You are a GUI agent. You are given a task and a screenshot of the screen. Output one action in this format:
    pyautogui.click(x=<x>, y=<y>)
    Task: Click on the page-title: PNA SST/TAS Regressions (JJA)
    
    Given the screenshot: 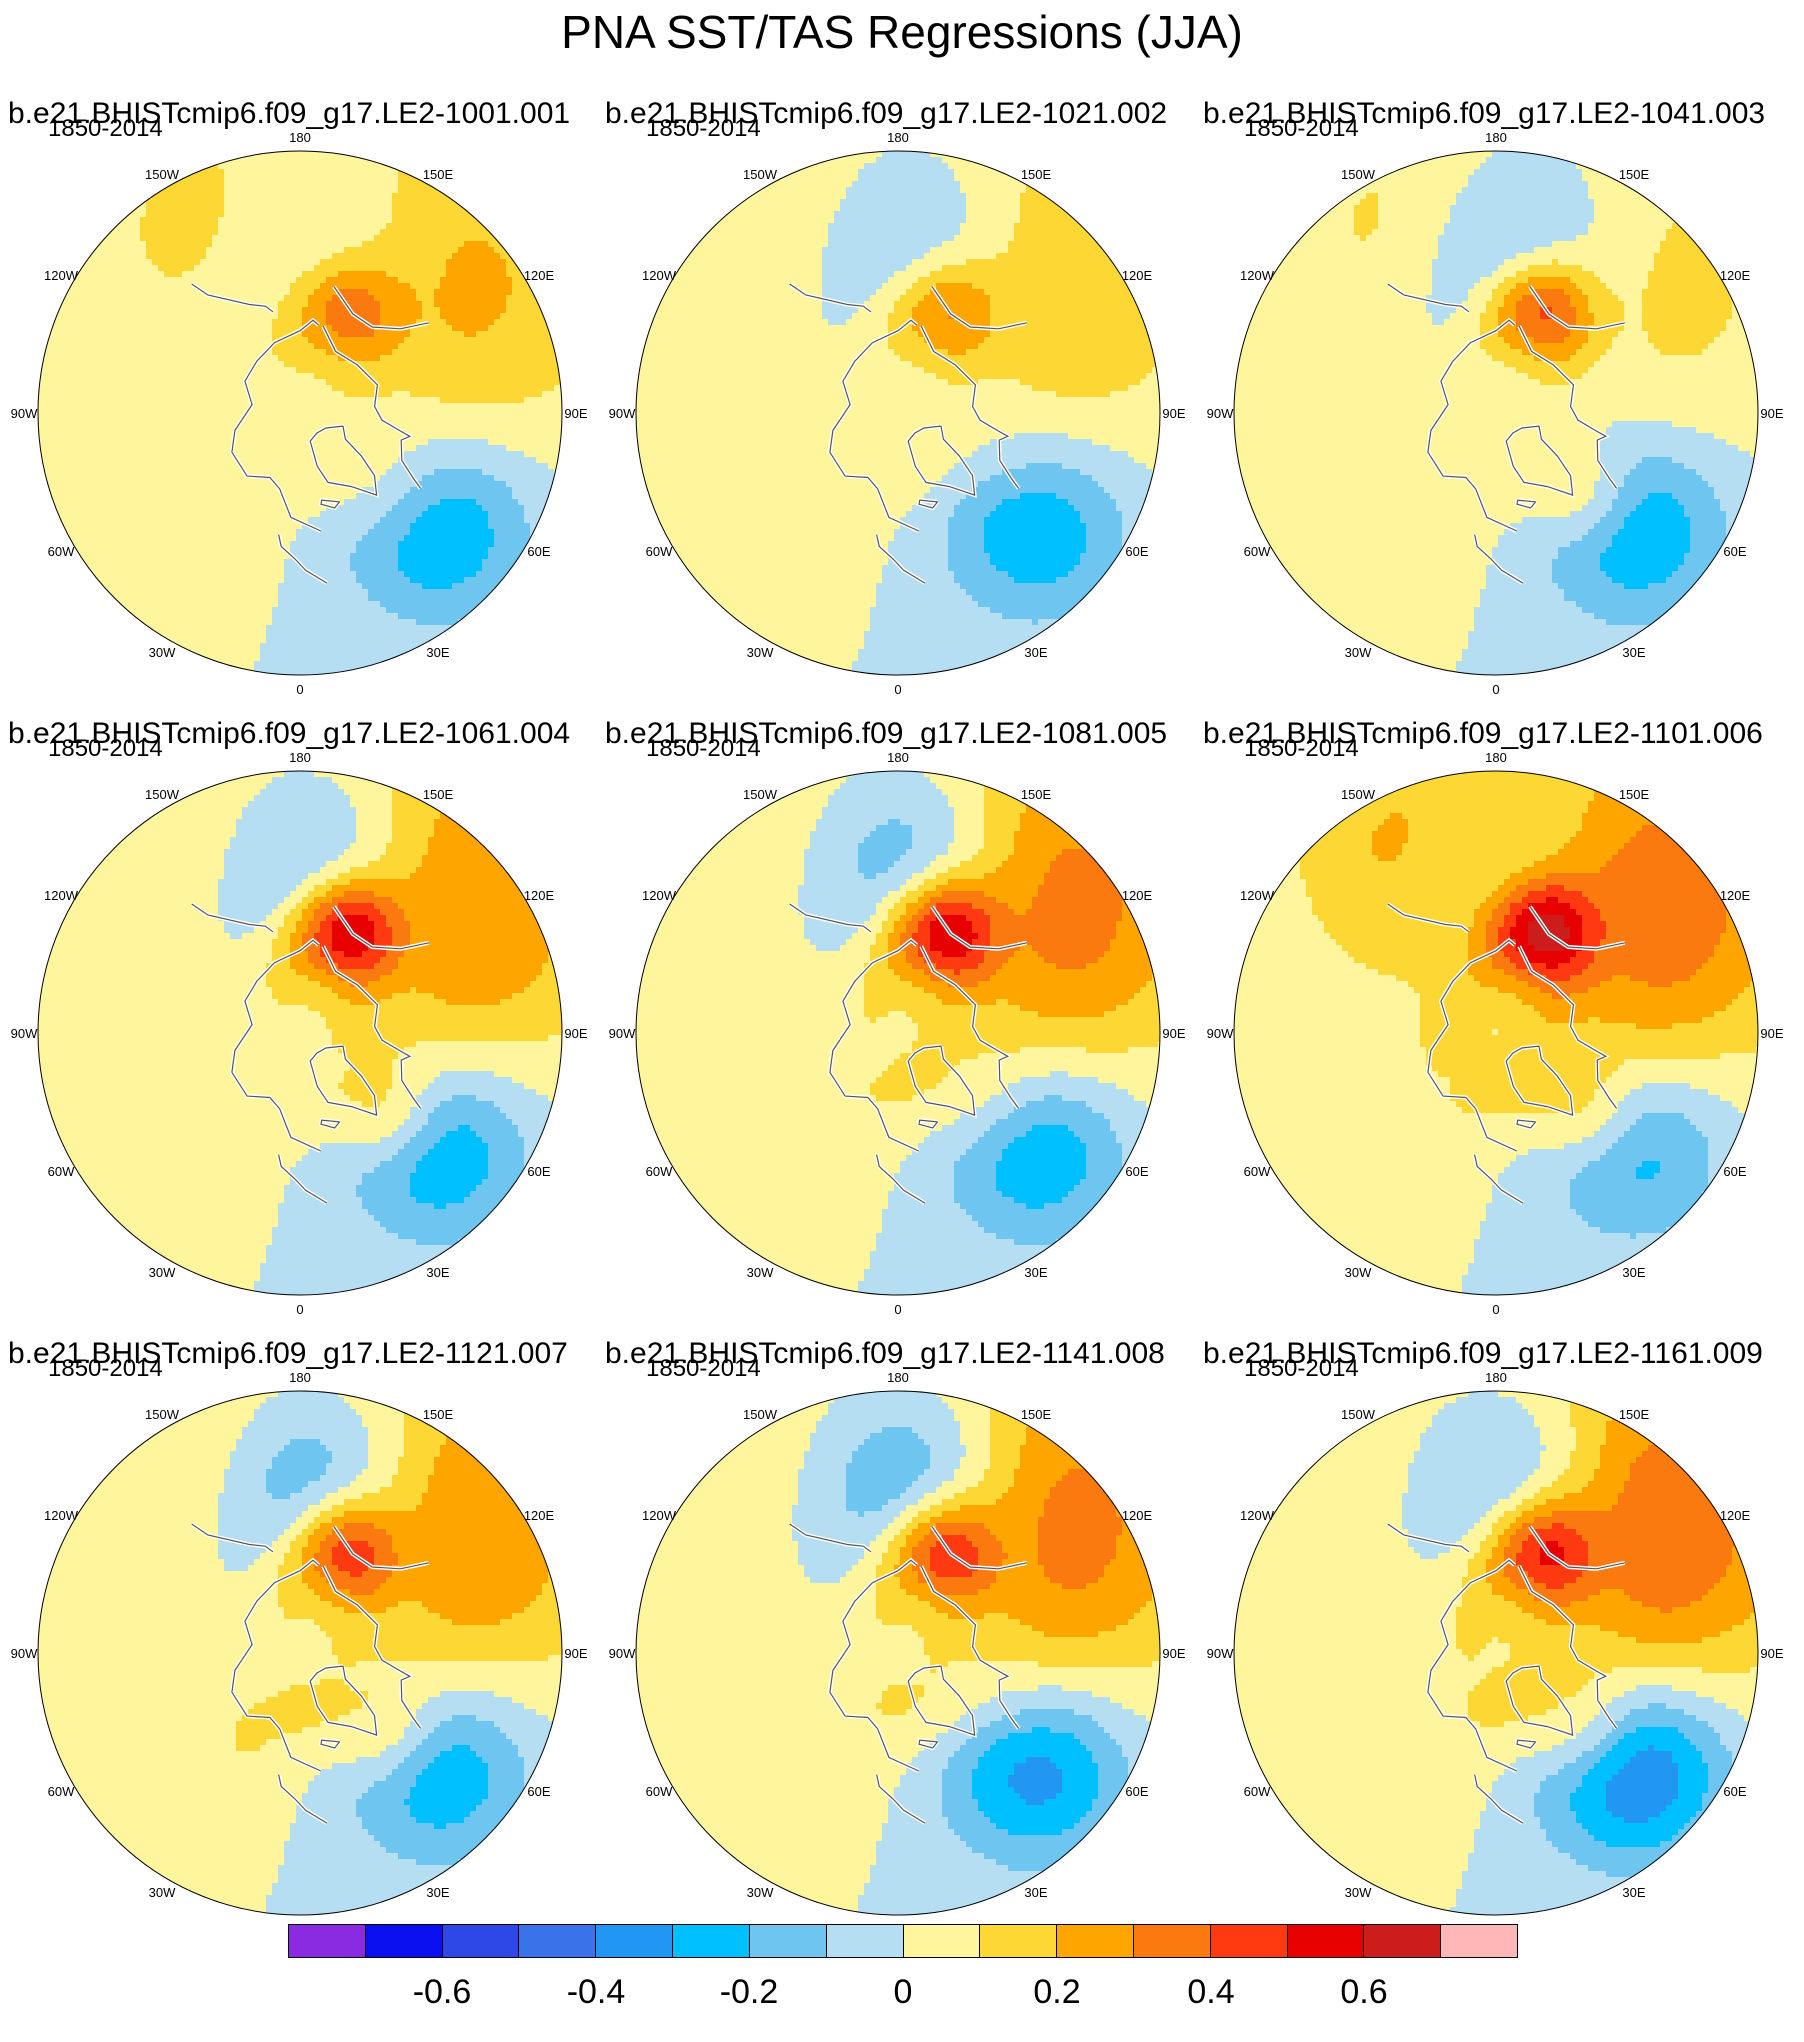 What is the action you would take?
    pyautogui.click(x=902, y=32)
    